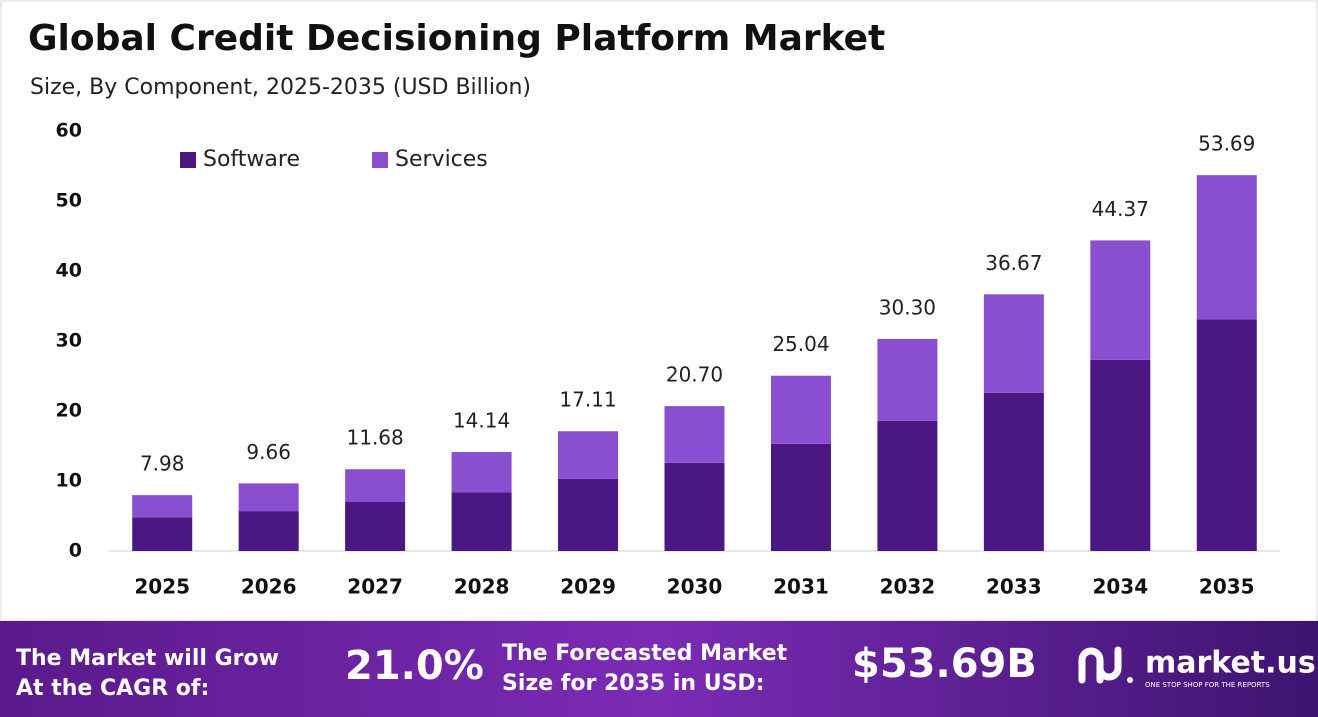 The image size is (1318, 717). Describe the element at coordinates (112, 688) in the screenshot. I see `footer-text: At the CAGR of:` at that location.